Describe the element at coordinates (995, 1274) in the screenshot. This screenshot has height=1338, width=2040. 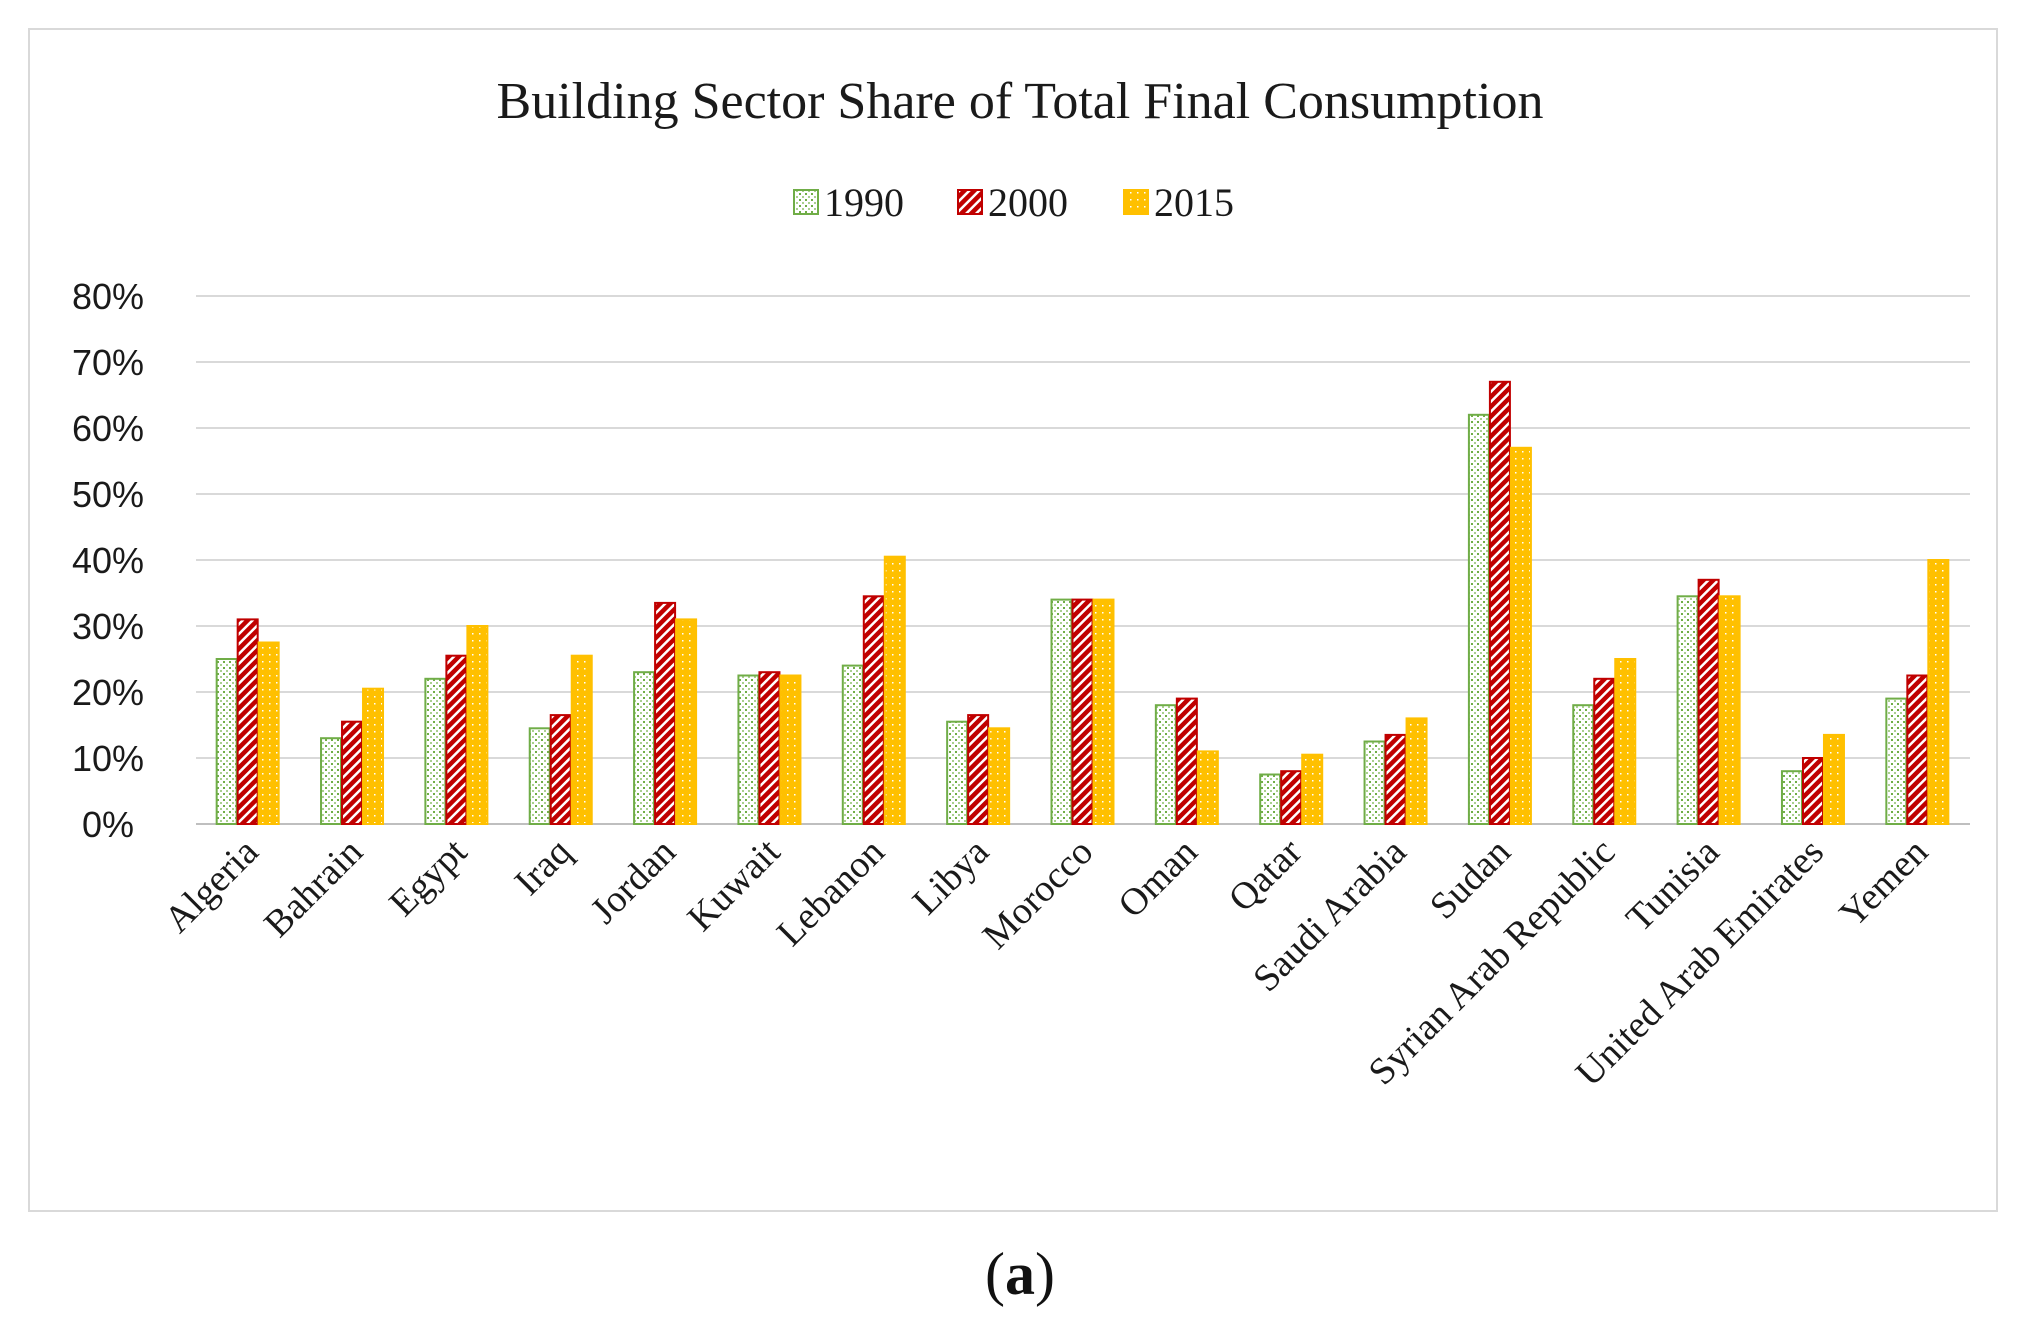
I see `caption-open: (` at that location.